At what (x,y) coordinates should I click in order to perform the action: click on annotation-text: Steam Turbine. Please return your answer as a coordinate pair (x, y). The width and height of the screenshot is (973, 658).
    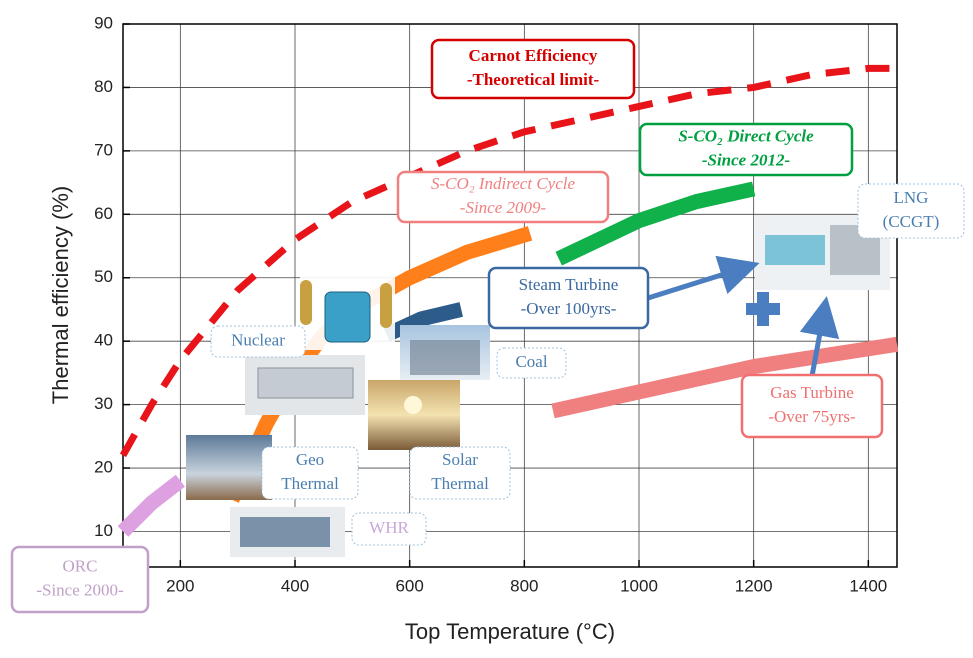
    Looking at the image, I should click on (569, 284).